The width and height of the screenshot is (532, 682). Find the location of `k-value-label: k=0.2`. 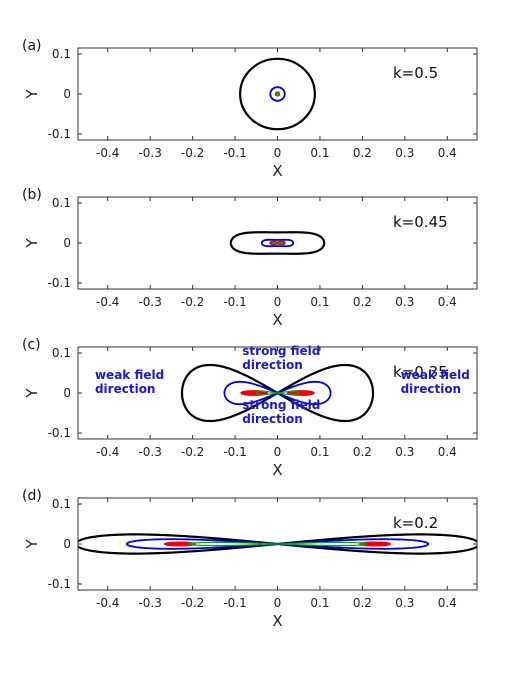

k-value-label: k=0.2 is located at coordinates (415, 523).